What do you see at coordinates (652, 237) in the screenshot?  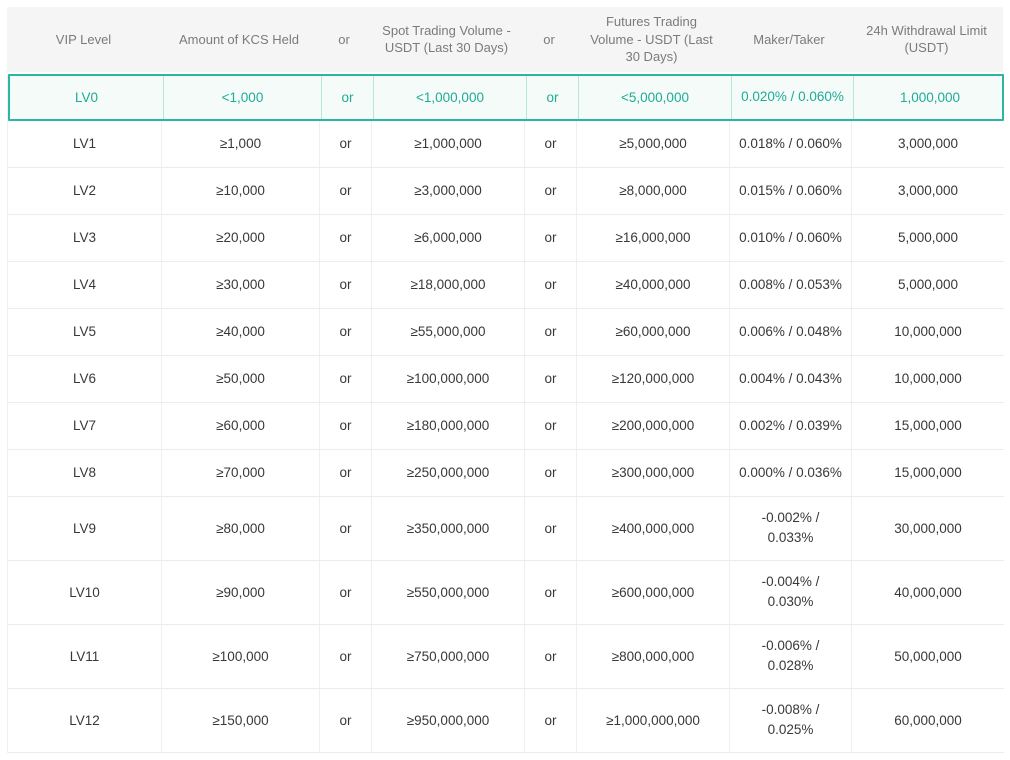 I see `futures-volume-cell: ≥16,000,000` at bounding box center [652, 237].